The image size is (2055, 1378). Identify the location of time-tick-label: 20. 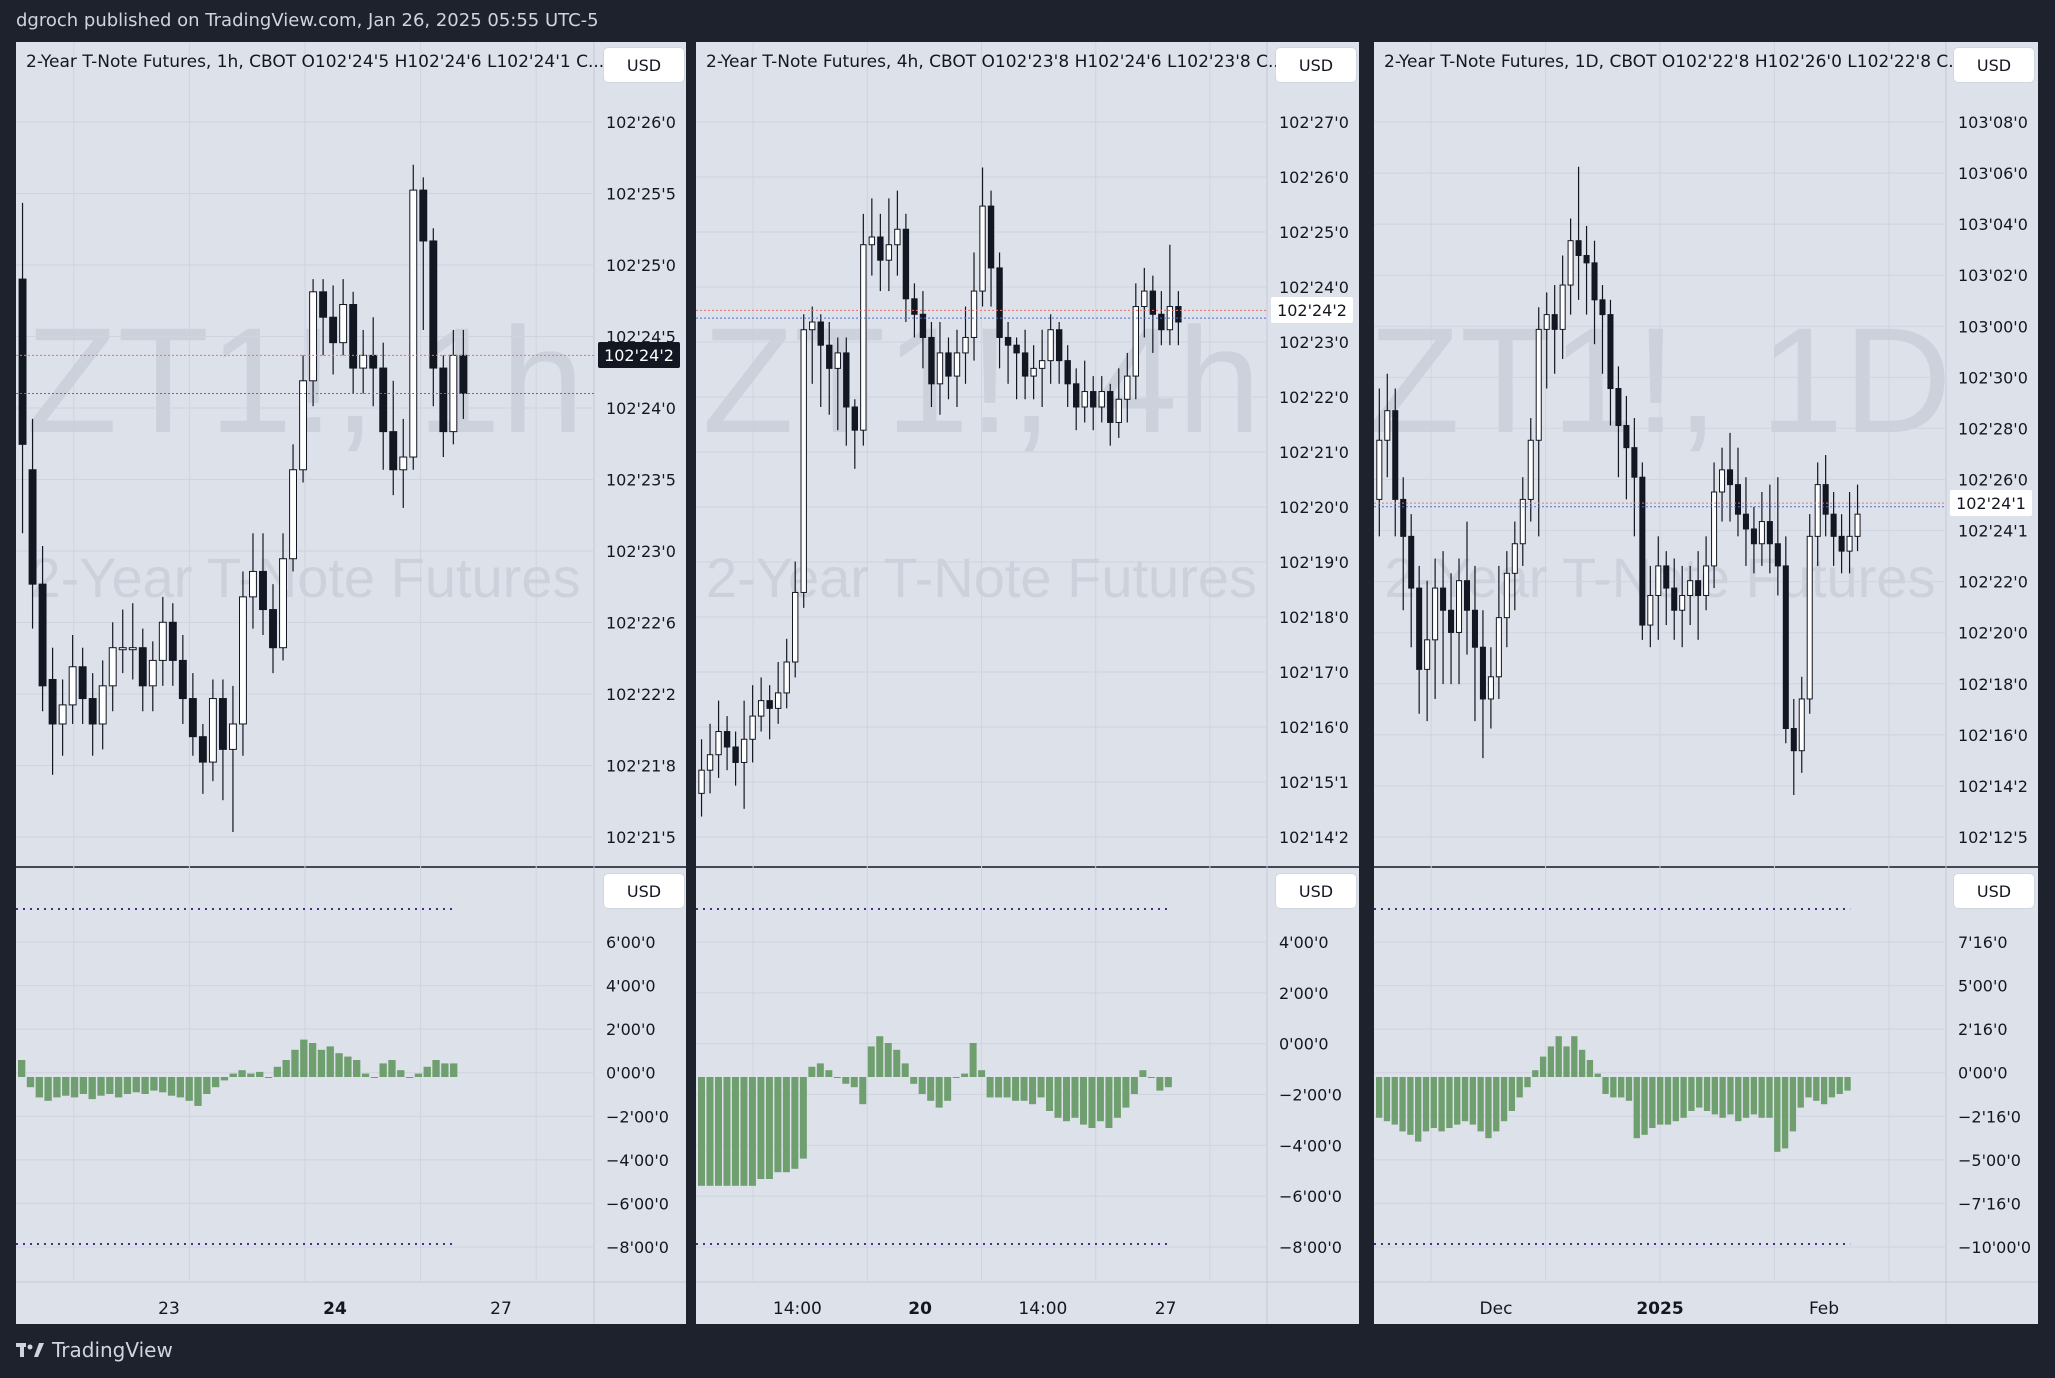
(920, 1309).